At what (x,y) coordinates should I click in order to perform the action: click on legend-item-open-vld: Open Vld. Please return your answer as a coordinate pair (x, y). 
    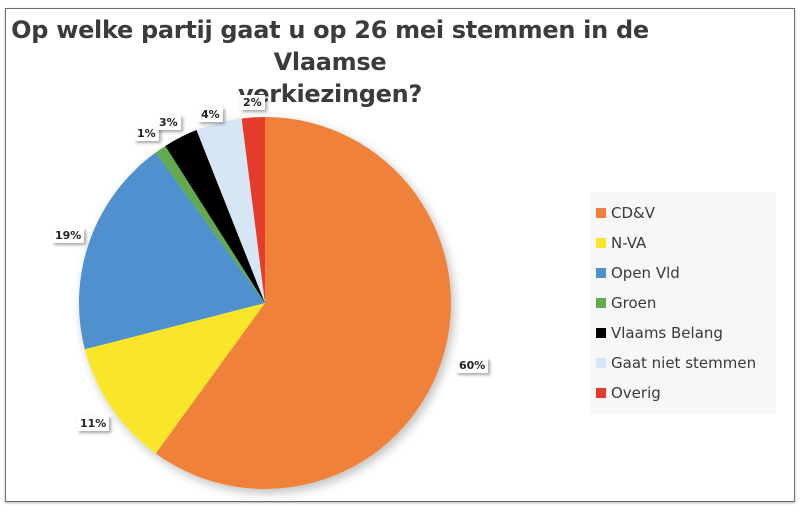
    Looking at the image, I should click on (686, 273).